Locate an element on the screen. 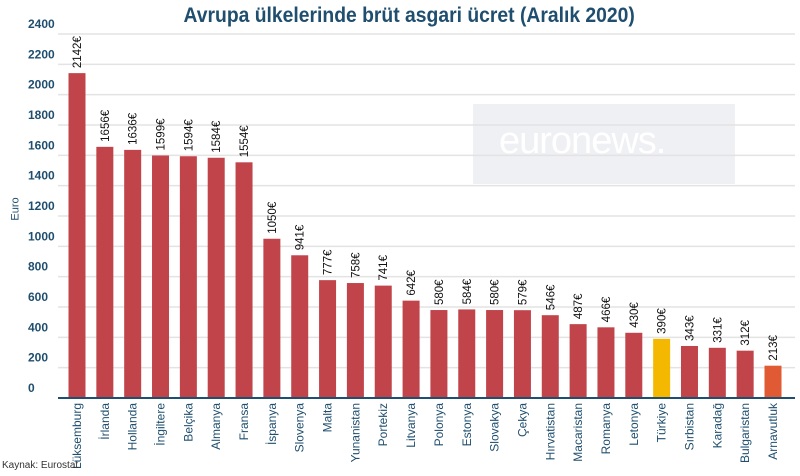 Image resolution: width=800 pixels, height=476 pixels. value-label: 1584€ is located at coordinates (217, 136).